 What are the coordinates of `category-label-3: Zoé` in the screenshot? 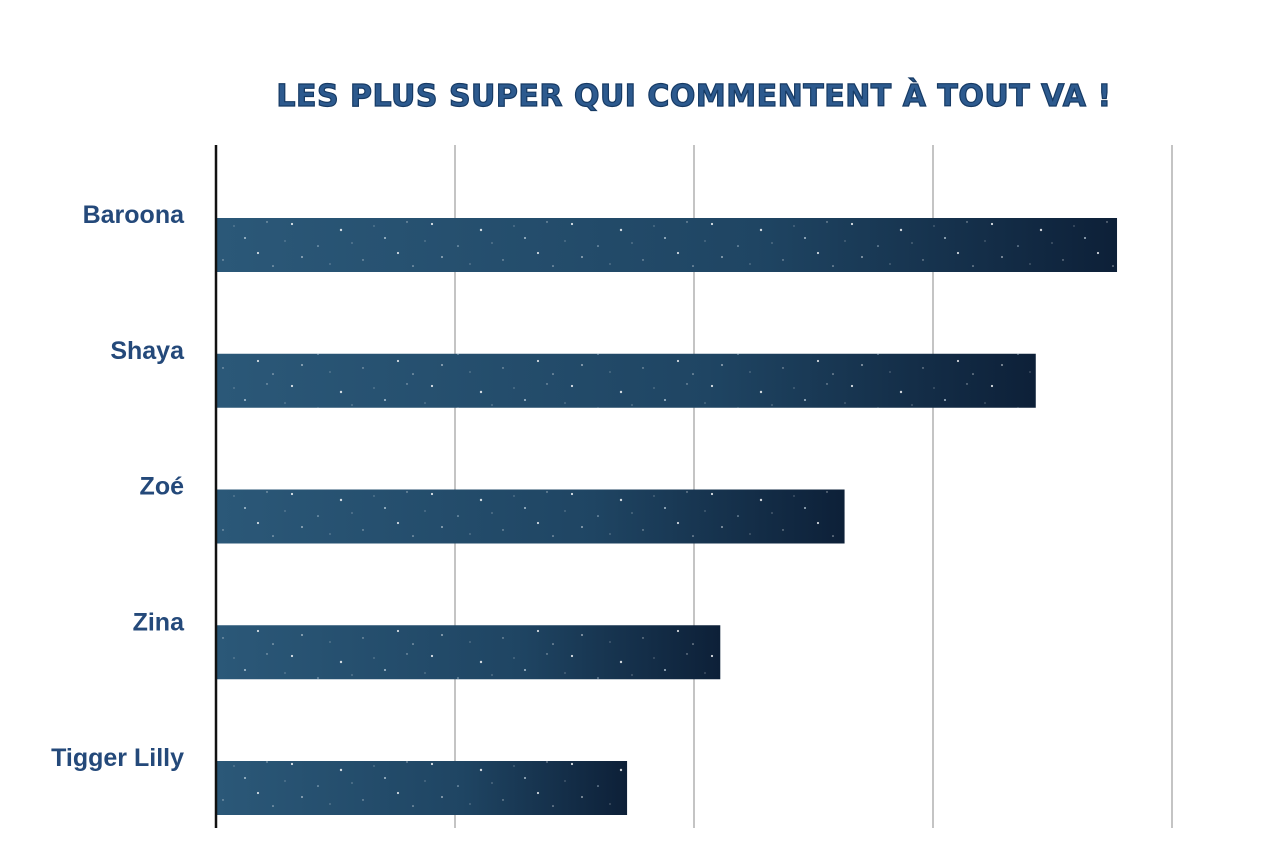 It's located at (162, 487).